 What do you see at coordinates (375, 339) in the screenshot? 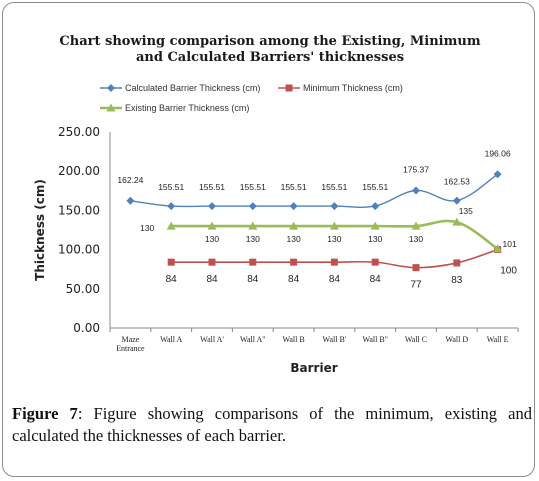
I see `x-category-label: Wall B"` at bounding box center [375, 339].